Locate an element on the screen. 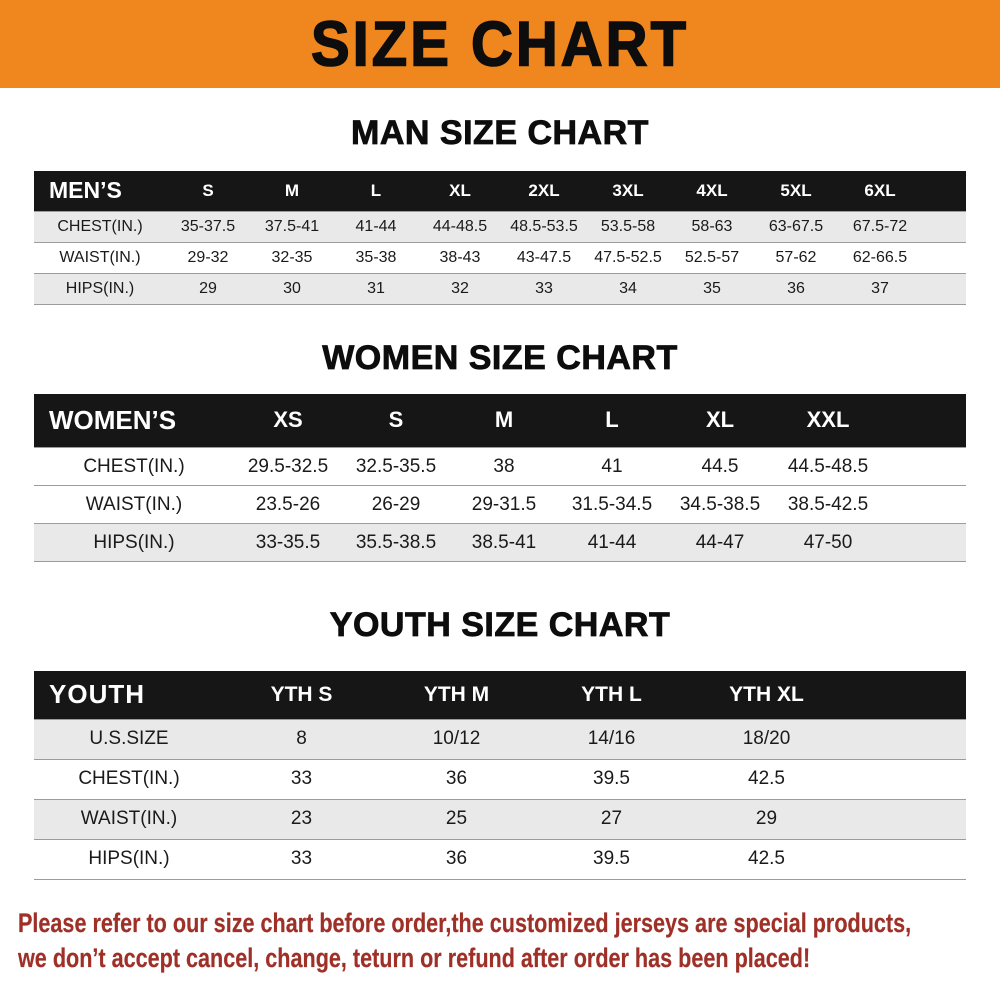 The height and width of the screenshot is (1000, 1000). women-header-row: WOMEN’S XS S M L XL XXL is located at coordinates (500, 420).